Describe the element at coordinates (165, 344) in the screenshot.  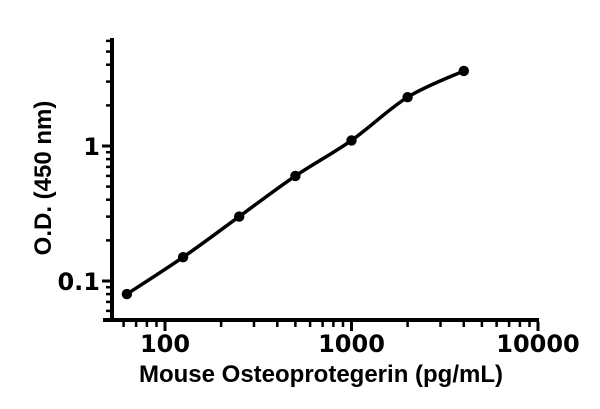
I see `x-tick-label: 100` at that location.